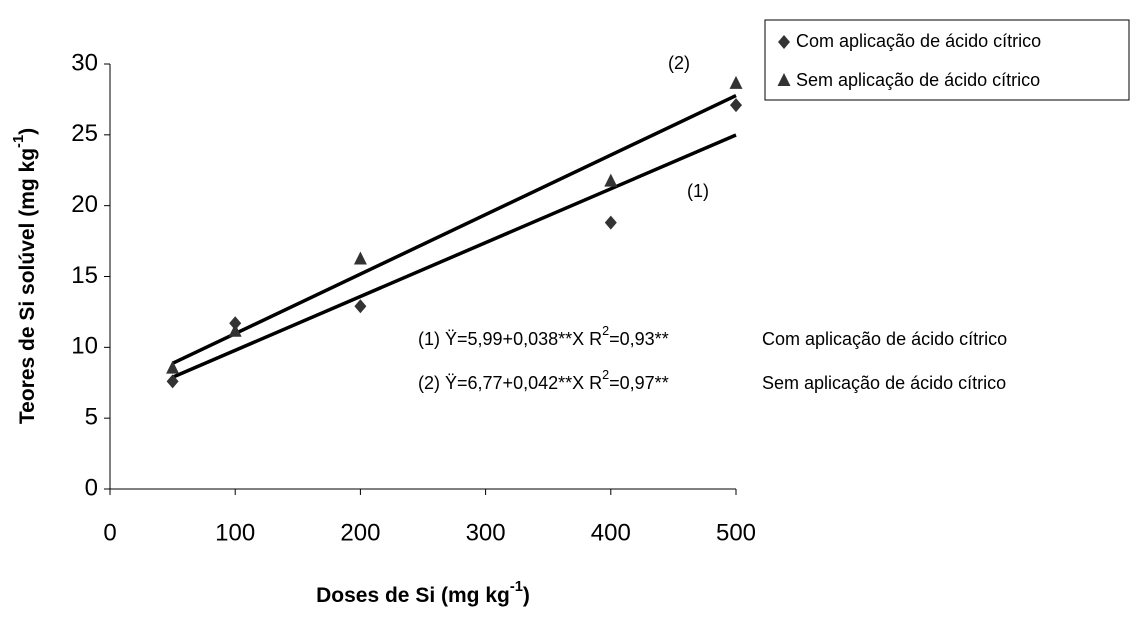 The image size is (1130, 618). What do you see at coordinates (736, 532) in the screenshot?
I see `x-tick-label: 500` at bounding box center [736, 532].